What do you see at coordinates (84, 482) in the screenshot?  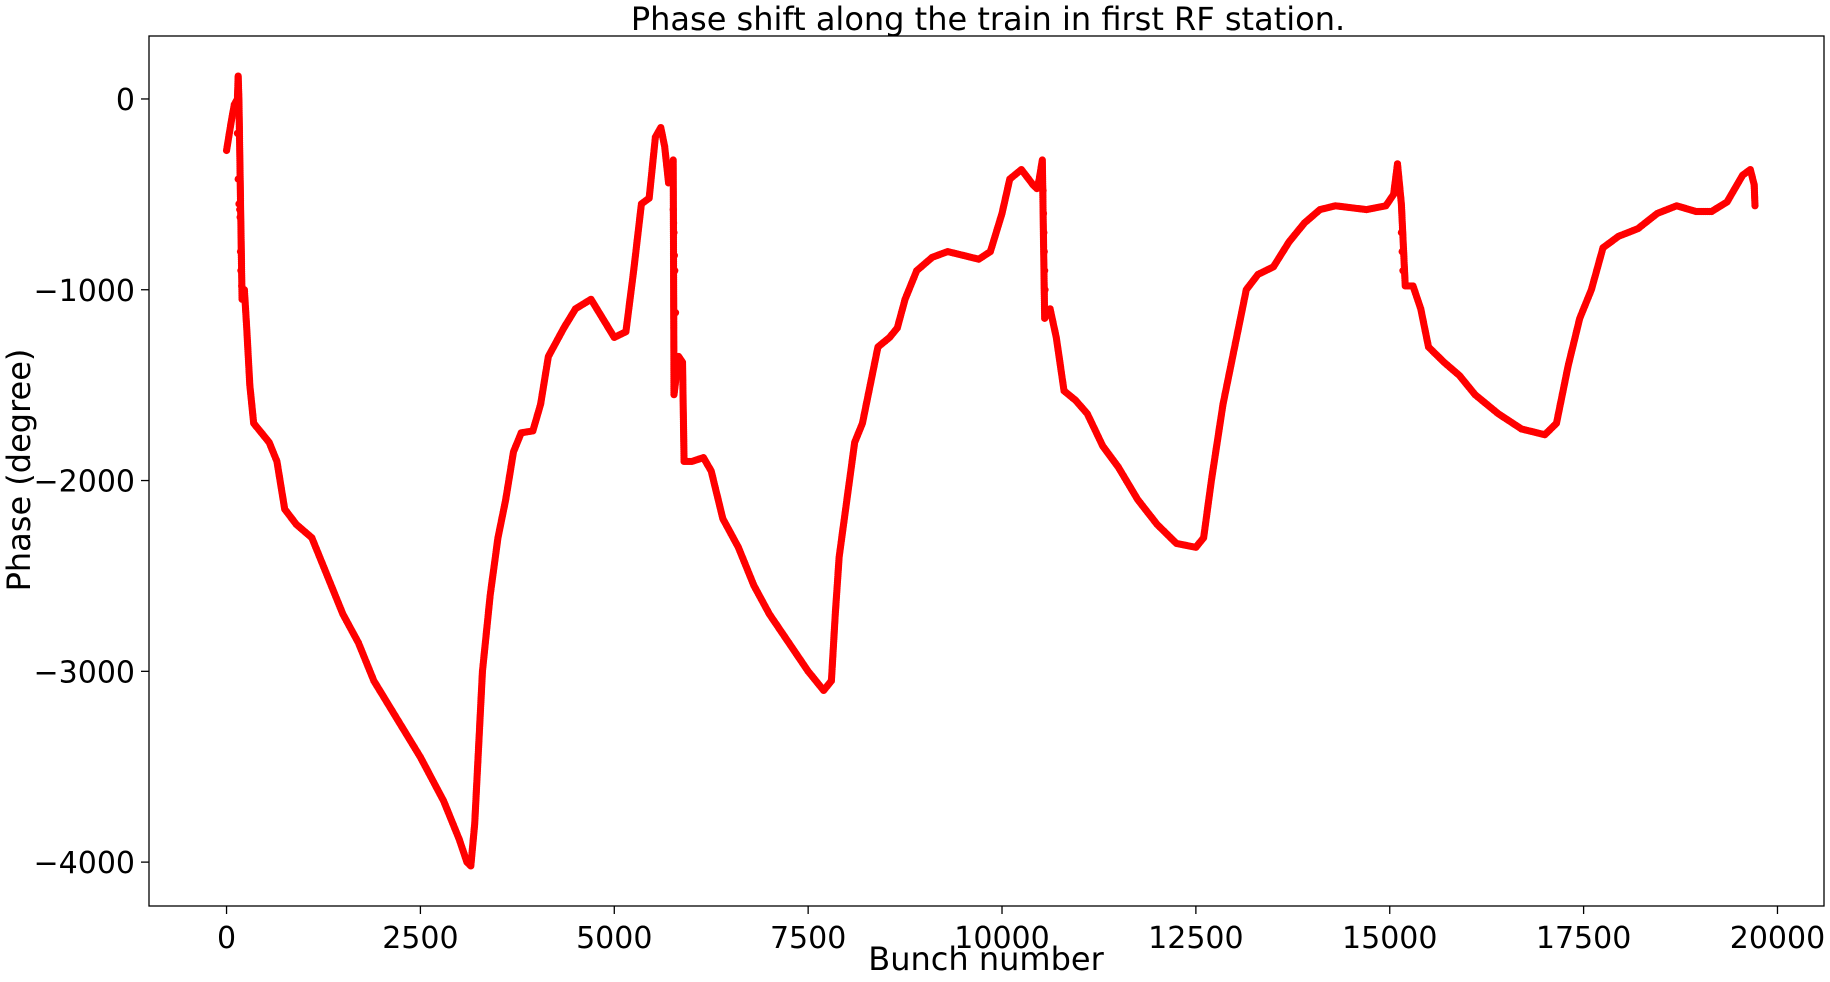 I see `y-tick-label: −2000` at bounding box center [84, 482].